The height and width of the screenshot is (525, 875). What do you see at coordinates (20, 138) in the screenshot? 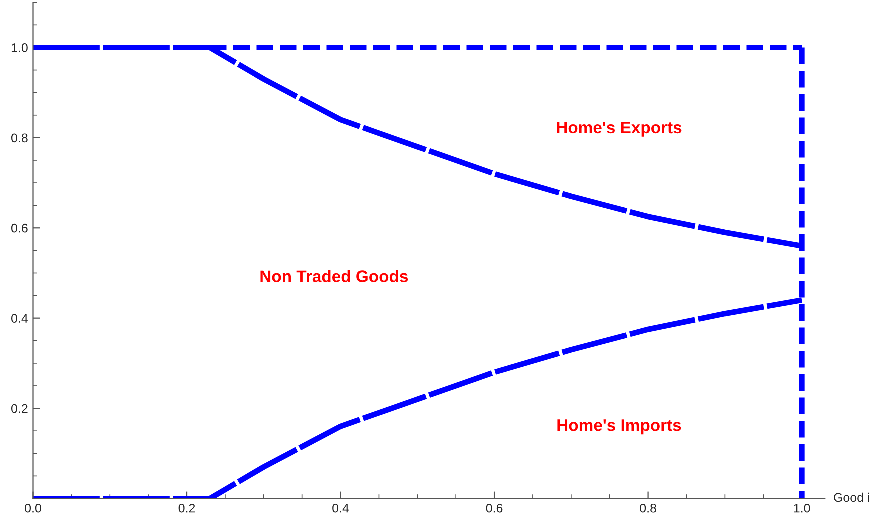
I see `y-tick-label: 0.8` at bounding box center [20, 138].